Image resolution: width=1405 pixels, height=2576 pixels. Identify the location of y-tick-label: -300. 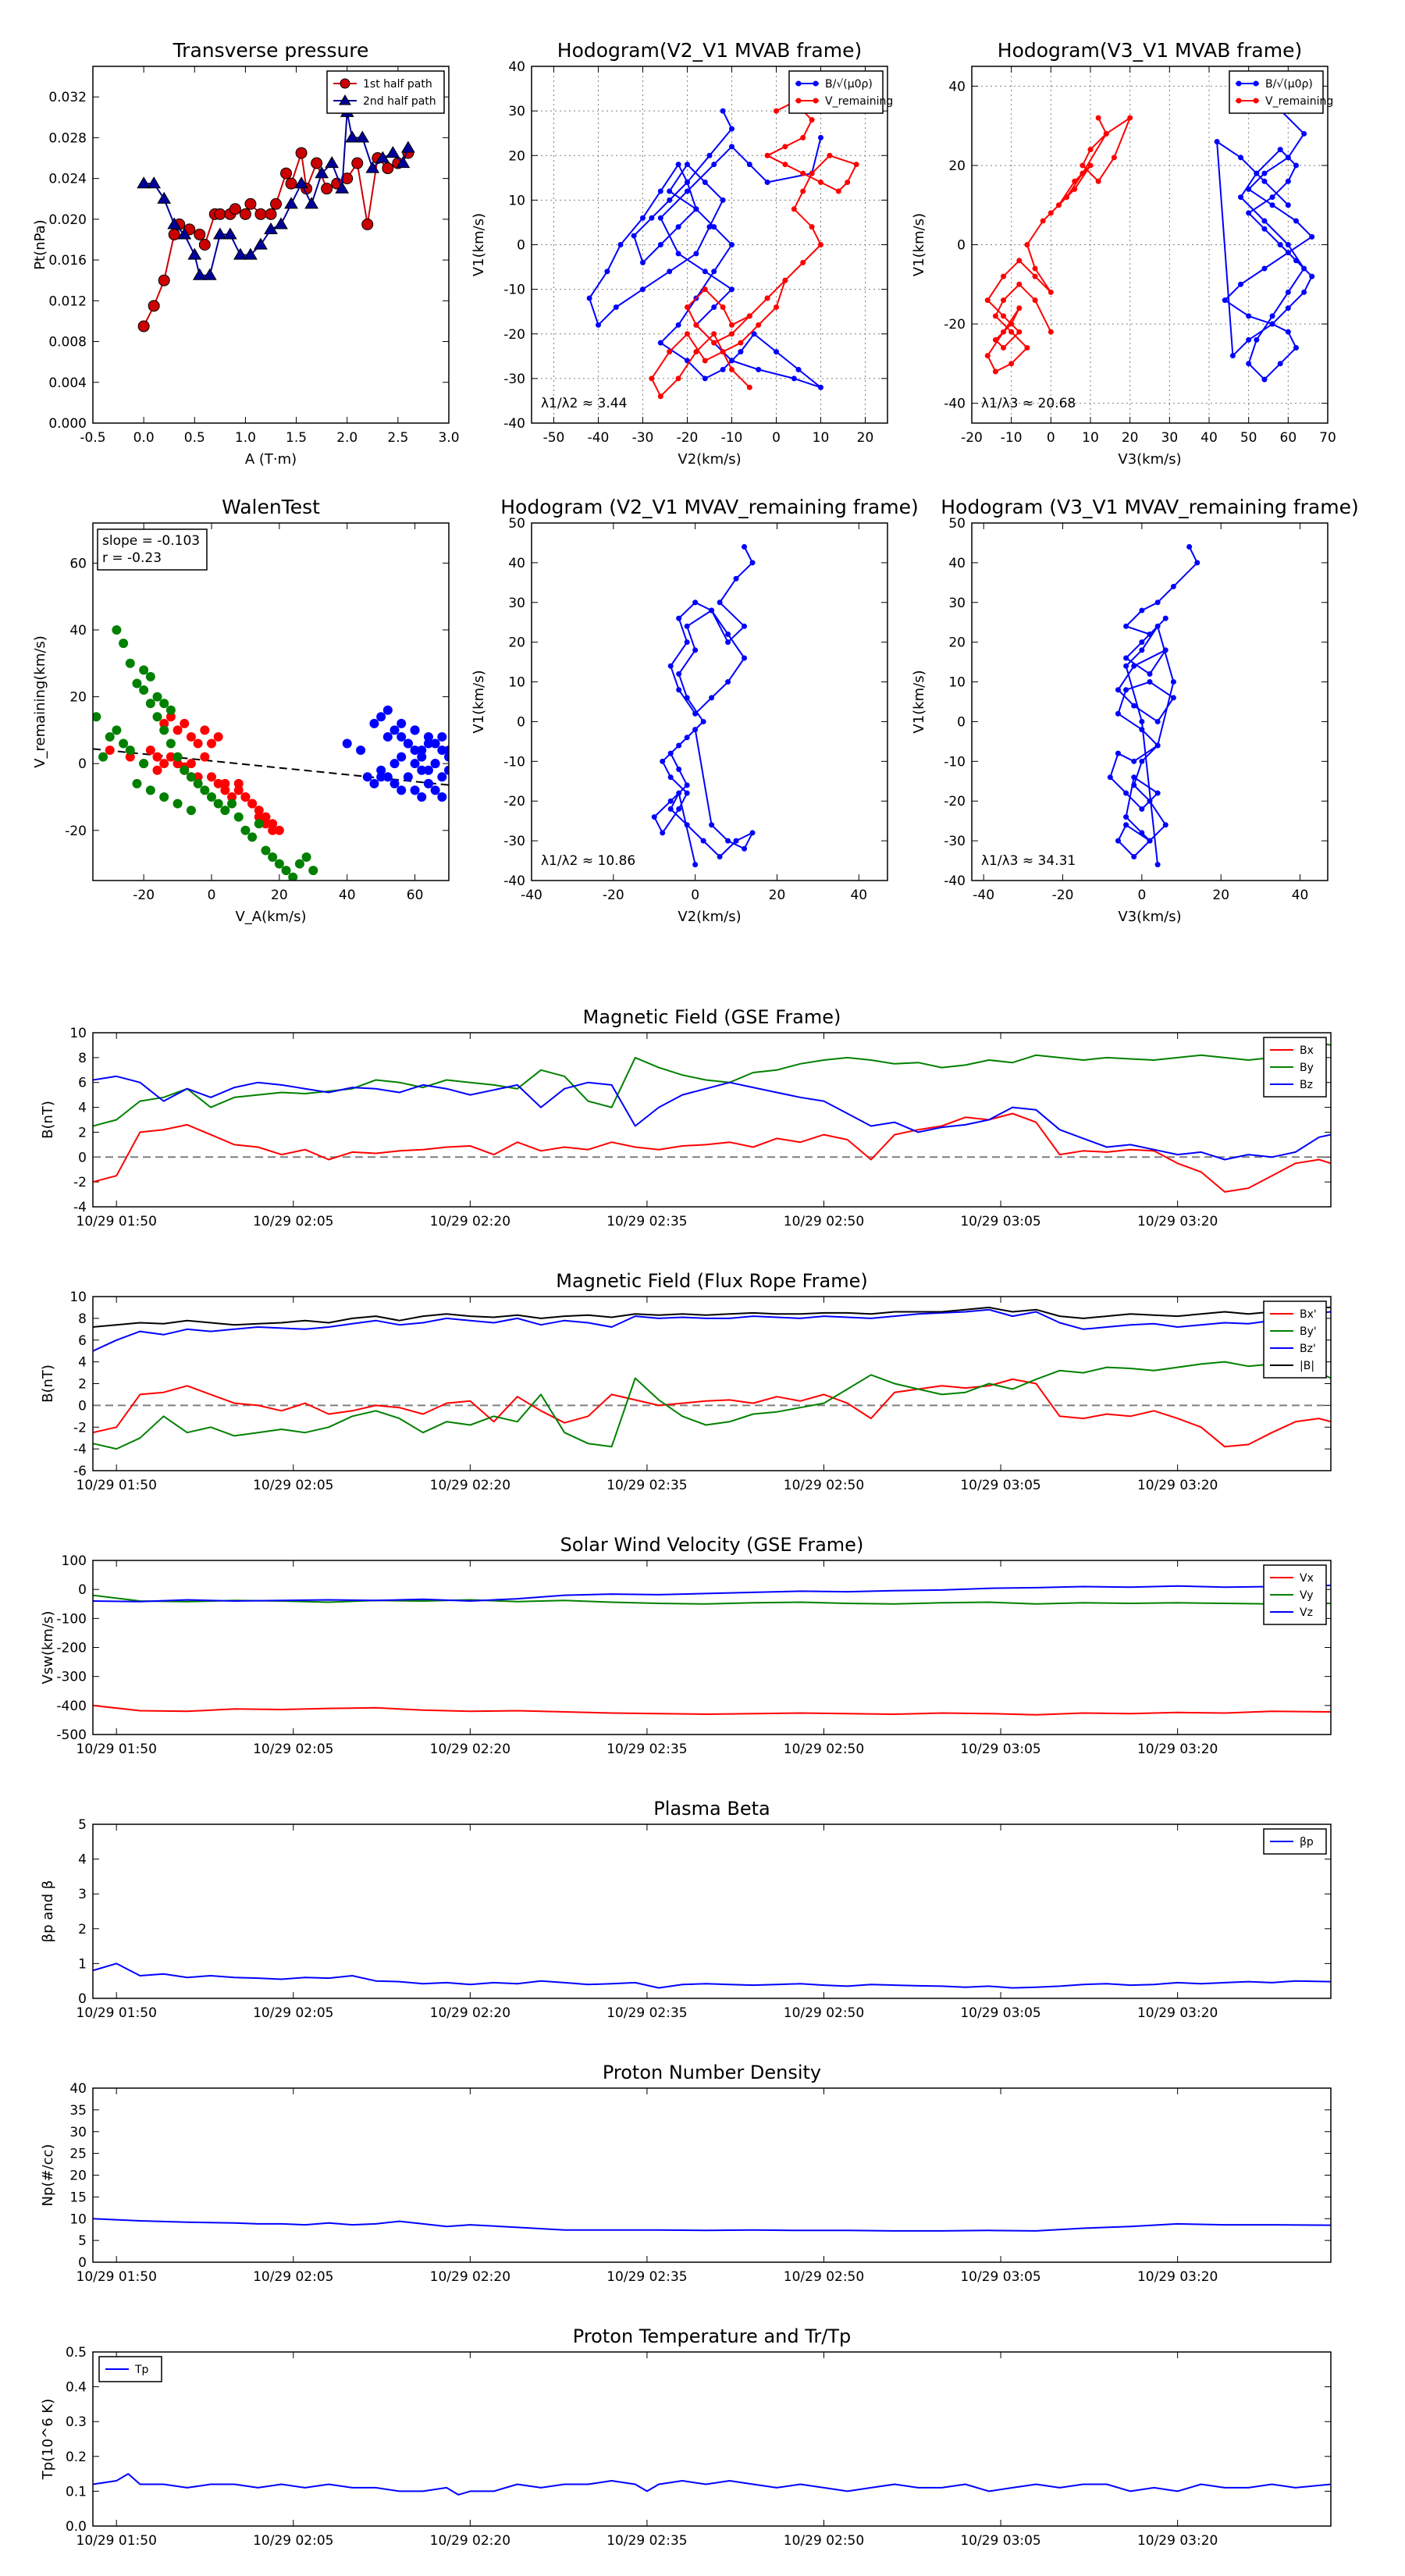
(72, 1677).